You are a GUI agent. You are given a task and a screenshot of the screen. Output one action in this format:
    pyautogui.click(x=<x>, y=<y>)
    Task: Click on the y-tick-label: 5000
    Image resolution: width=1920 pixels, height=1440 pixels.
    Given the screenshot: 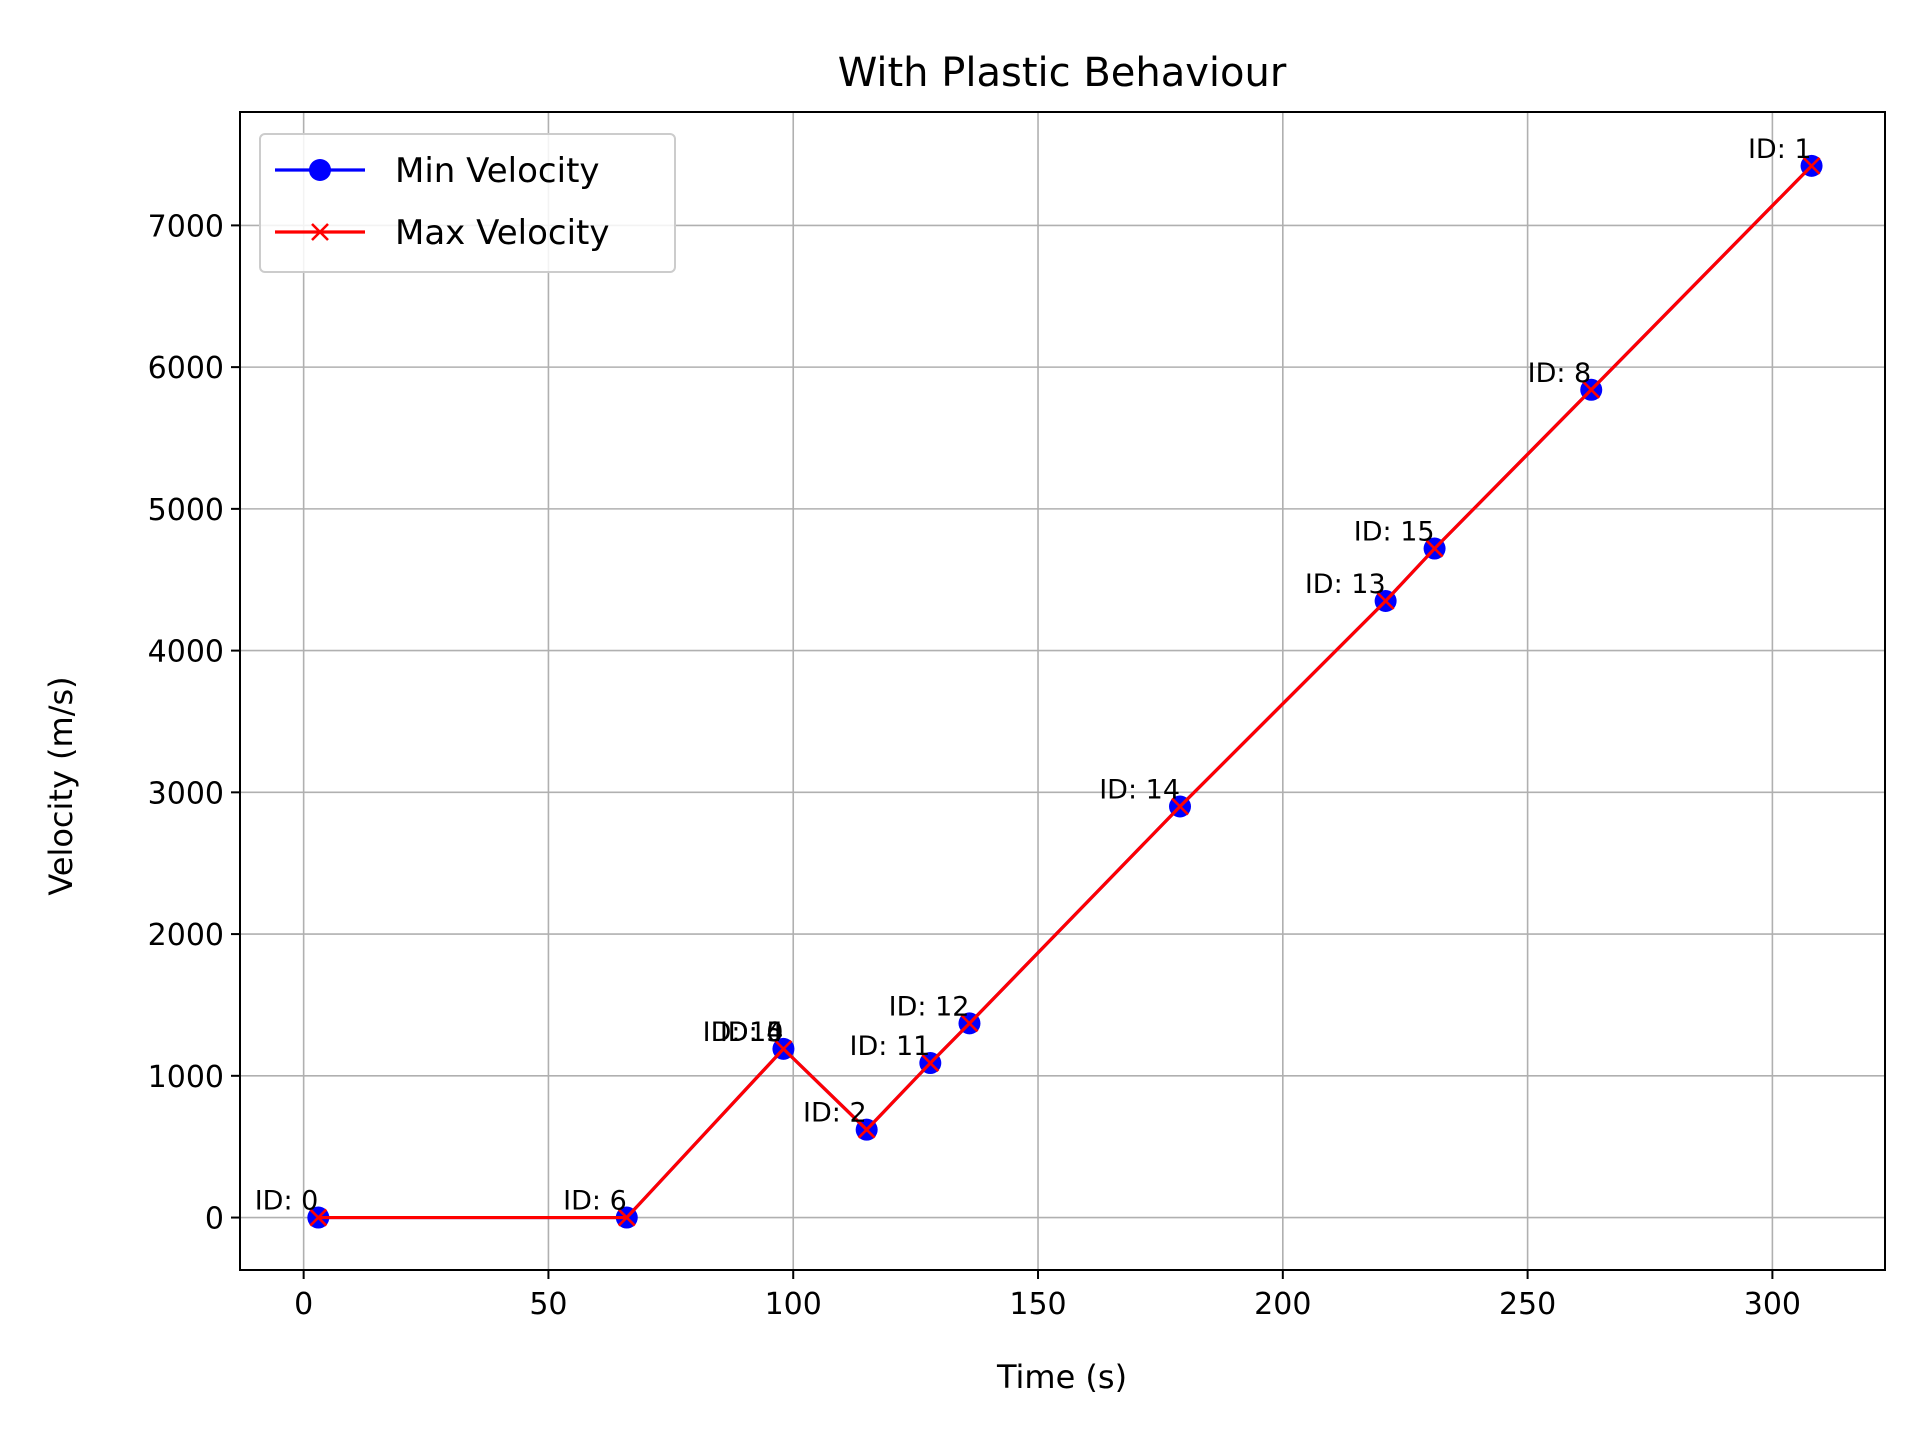 What is the action you would take?
    pyautogui.click(x=186, y=510)
    